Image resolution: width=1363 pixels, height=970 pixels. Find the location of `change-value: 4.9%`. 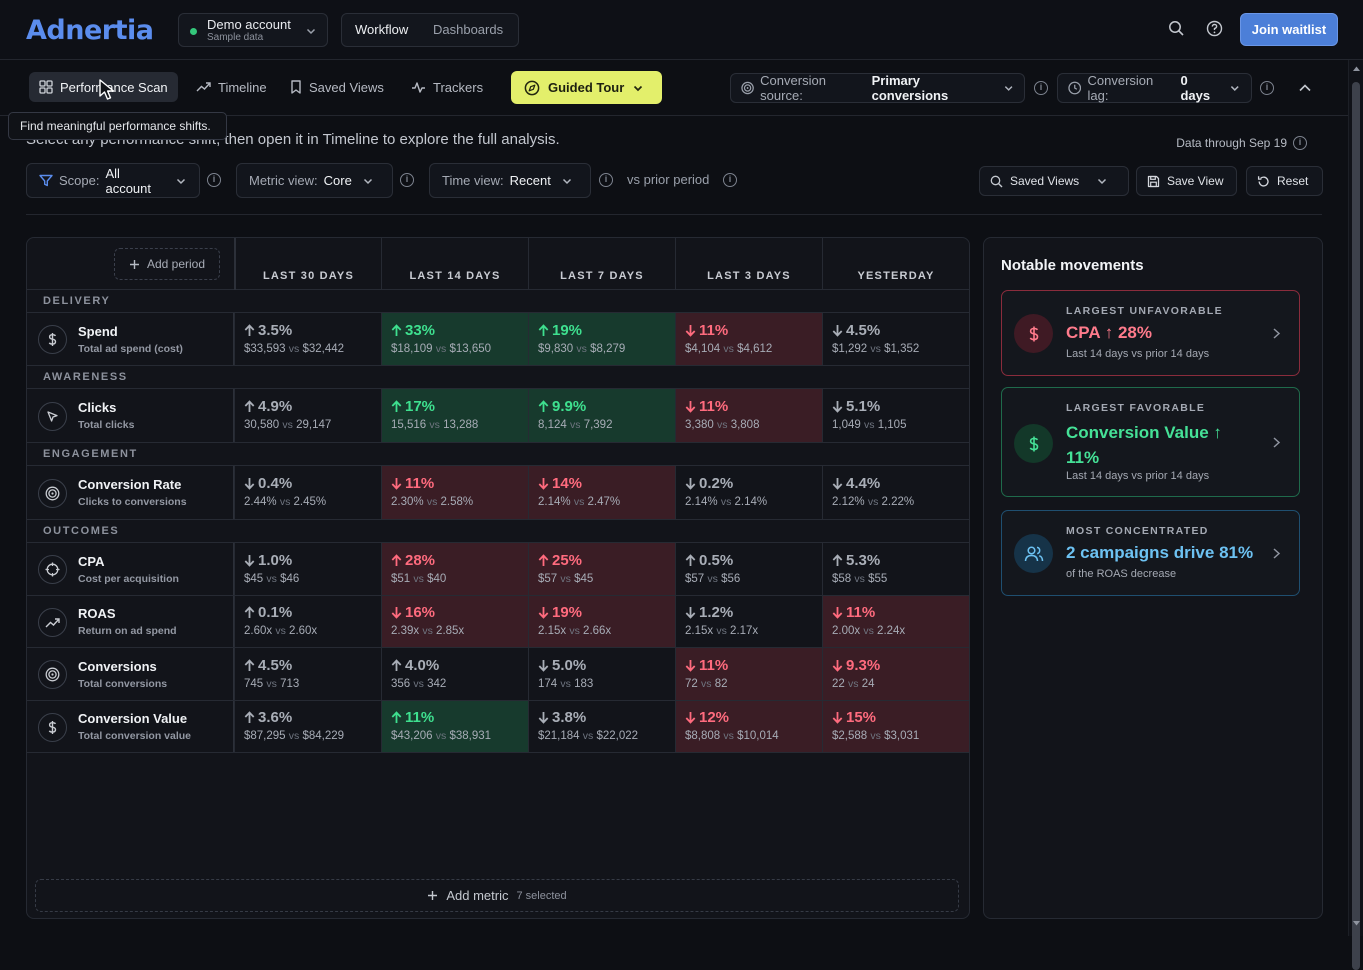

change-value: 4.9% is located at coordinates (275, 406).